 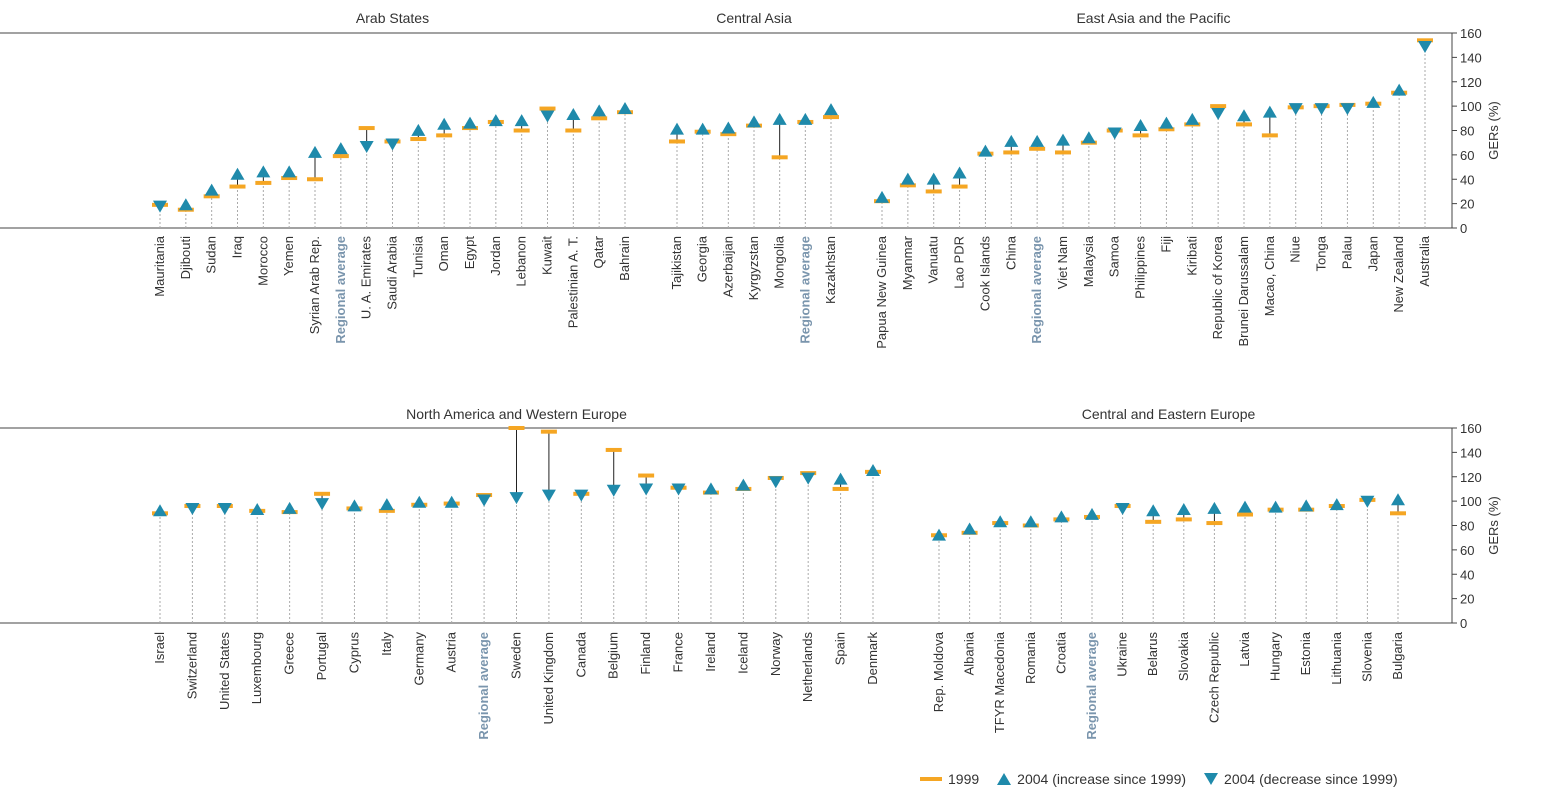 What do you see at coordinates (999, 682) in the screenshot?
I see `country-label-tfyr-macedonia: TFYR Macedonia` at bounding box center [999, 682].